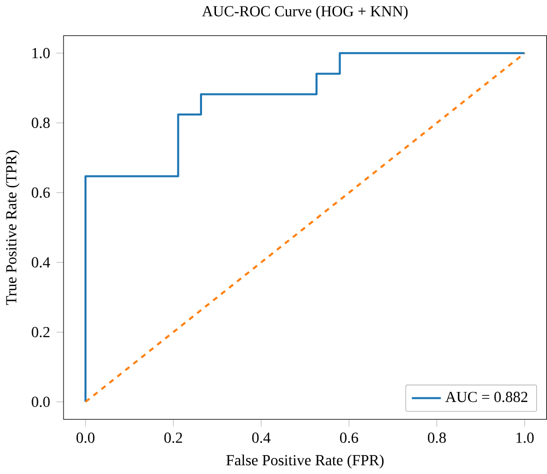  I want to click on y-tick-label: 0.2, so click(41, 332).